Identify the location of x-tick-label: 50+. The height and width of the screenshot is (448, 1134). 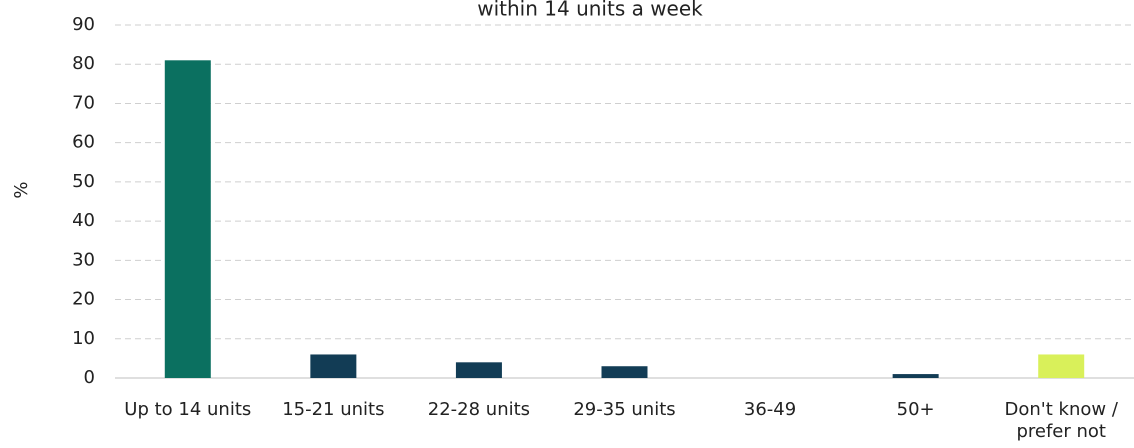
(915, 409).